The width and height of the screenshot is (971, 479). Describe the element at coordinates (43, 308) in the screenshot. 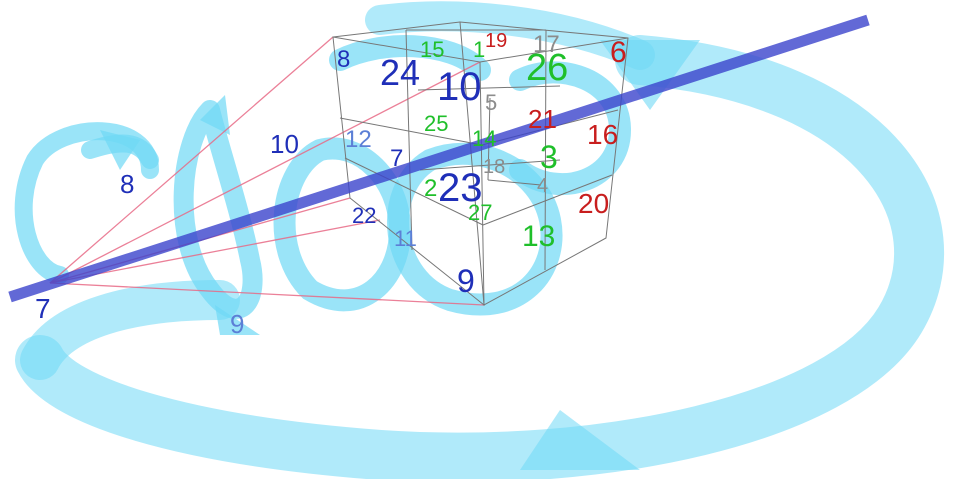

I see `axis-label-7: 7` at that location.